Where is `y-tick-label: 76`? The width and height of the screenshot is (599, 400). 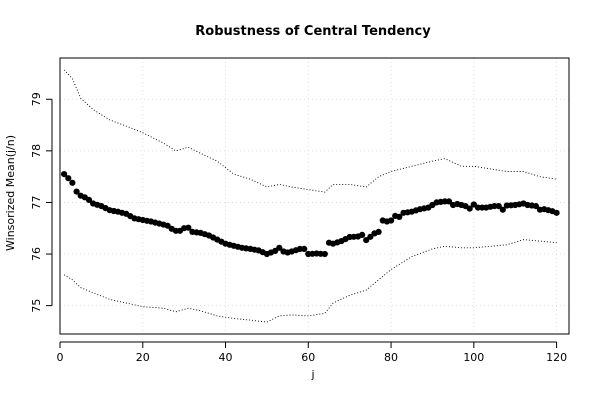 y-tick-label: 76 is located at coordinates (36, 254).